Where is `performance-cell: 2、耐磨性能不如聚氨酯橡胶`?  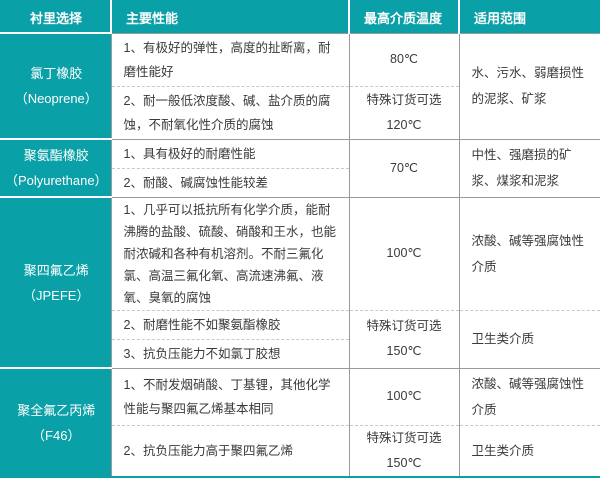
performance-cell: 2、耐磨性能不如聚氨酯橡胶 is located at coordinates (229, 324).